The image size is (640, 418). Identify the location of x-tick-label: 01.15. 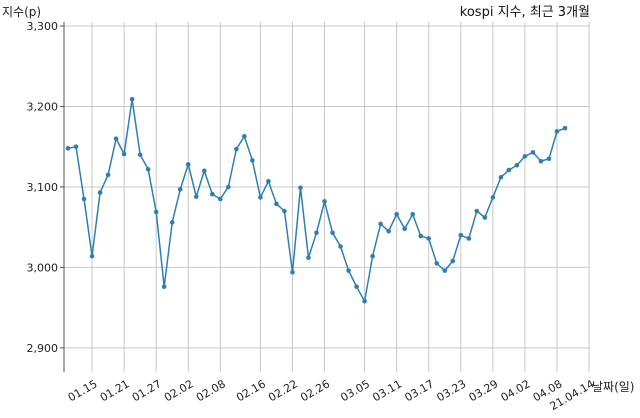
(83, 390).